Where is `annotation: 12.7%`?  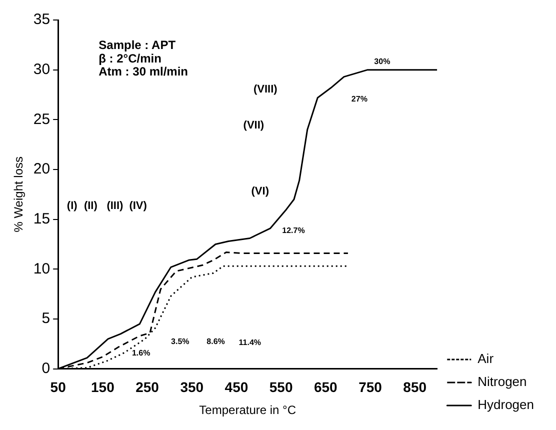 annotation: 12.7% is located at coordinates (293, 230).